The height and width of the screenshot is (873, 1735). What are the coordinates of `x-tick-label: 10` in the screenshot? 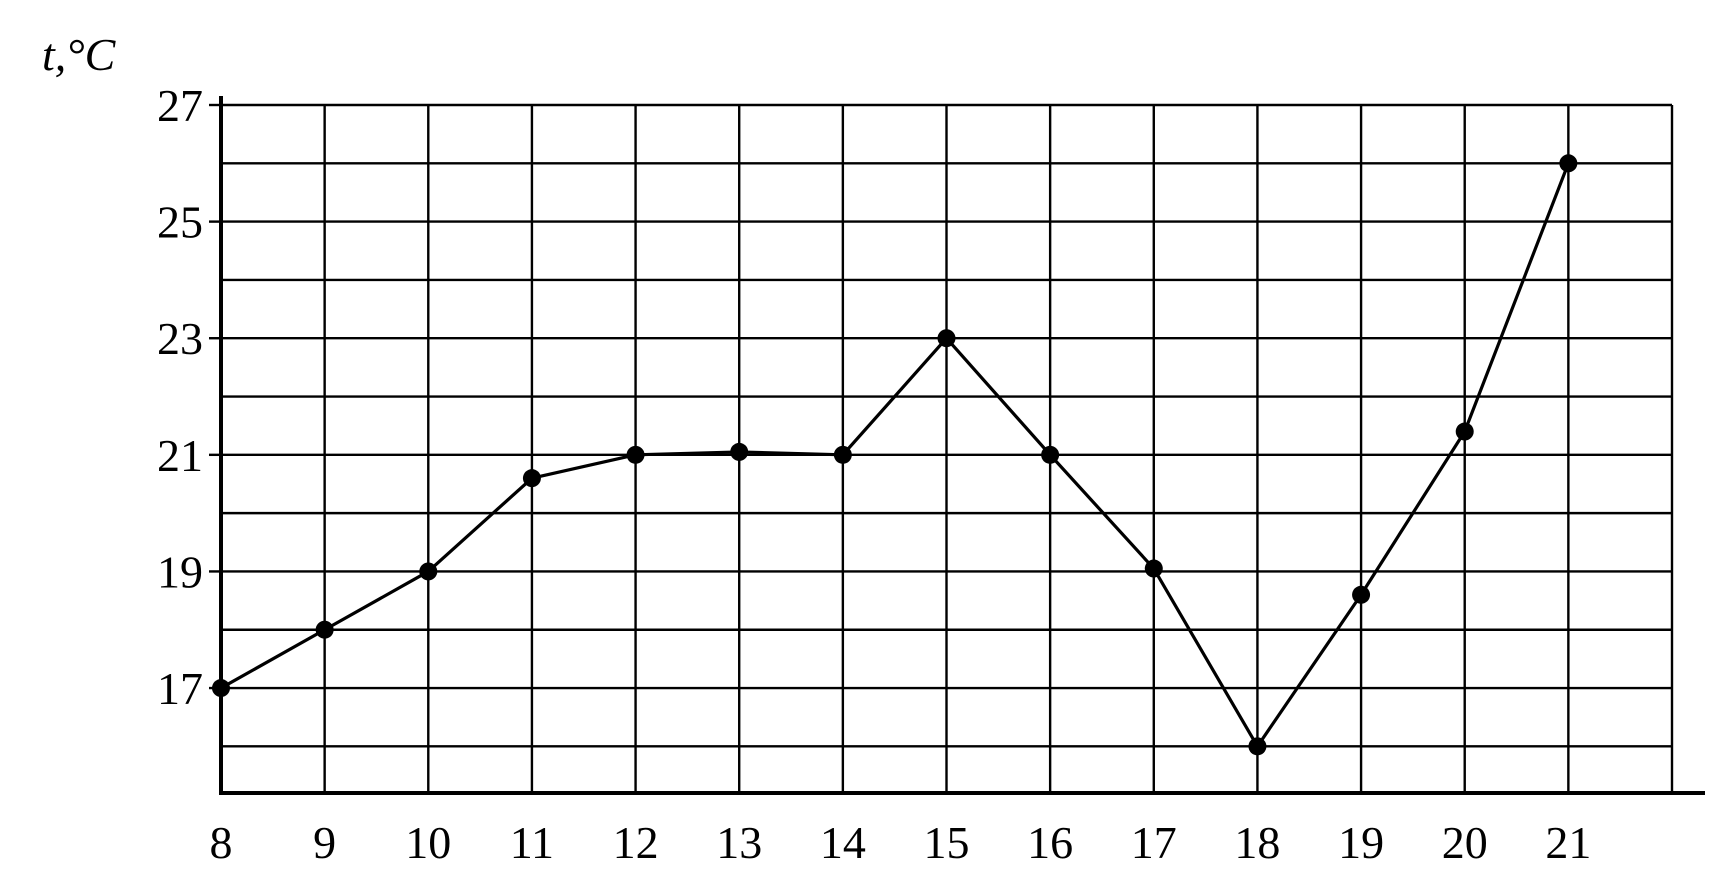 It's located at (428, 842).